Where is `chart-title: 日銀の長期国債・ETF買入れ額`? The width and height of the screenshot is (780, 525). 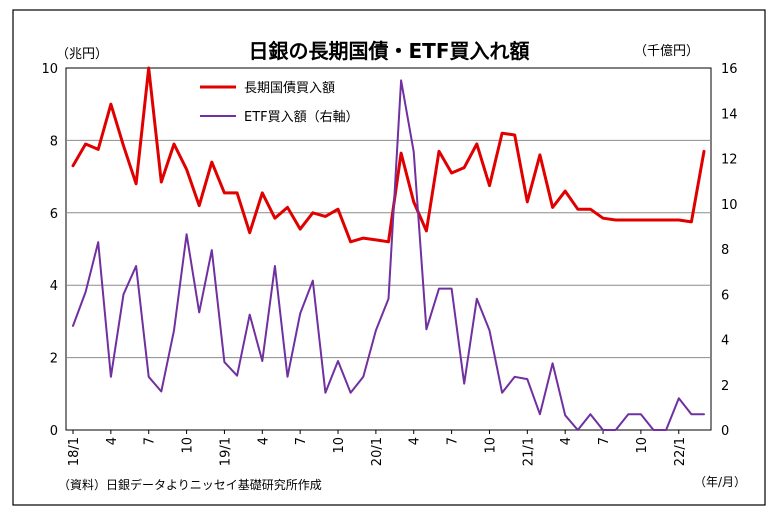
chart-title: 日銀の長期国債・ETF買入れ額 is located at coordinates (389, 51).